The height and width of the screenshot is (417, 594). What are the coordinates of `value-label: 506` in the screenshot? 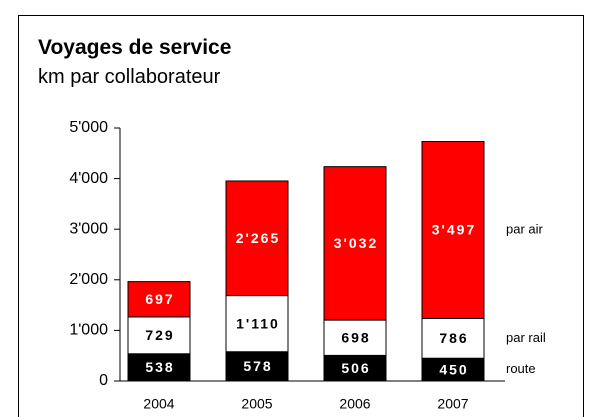 It's located at (355, 368).